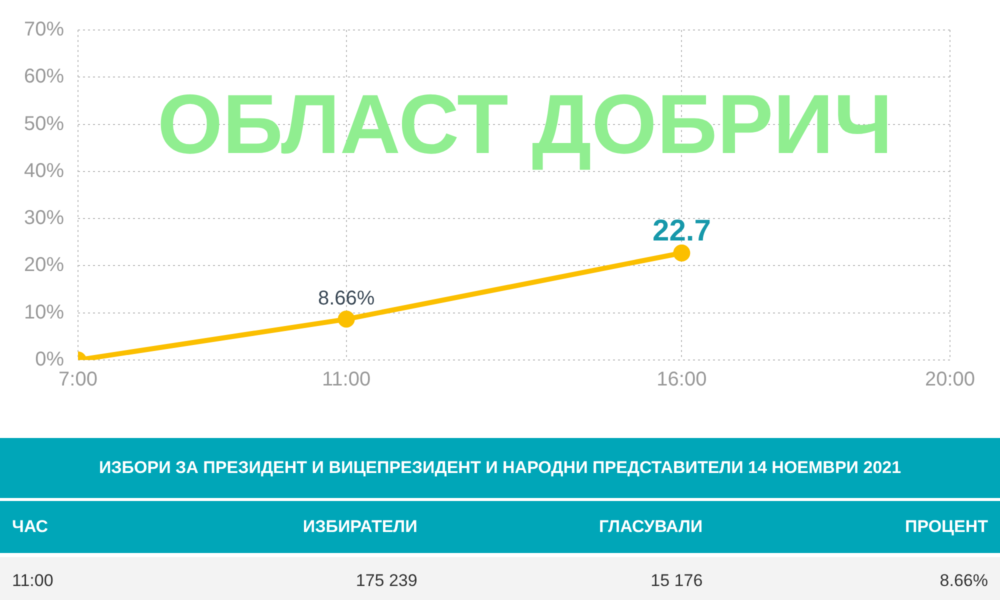  Describe the element at coordinates (33, 581) in the screenshot. I see `text: 11:00` at that location.